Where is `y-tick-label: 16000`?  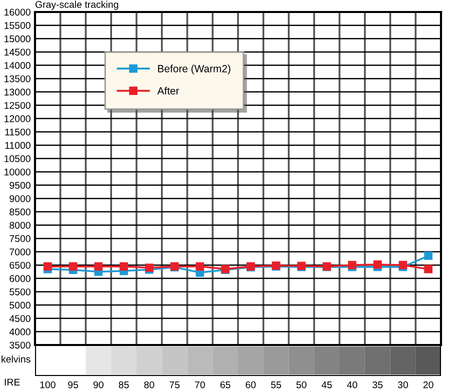 y-tick-label: 16000 is located at coordinates (17, 12).